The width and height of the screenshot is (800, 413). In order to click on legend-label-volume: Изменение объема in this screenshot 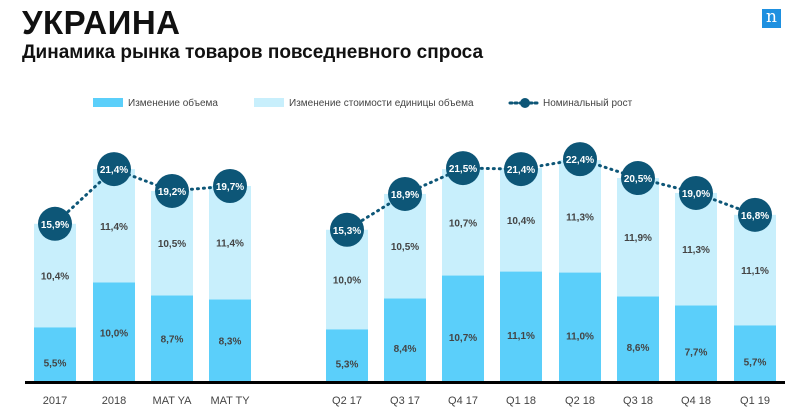, I will do `click(173, 103)`.